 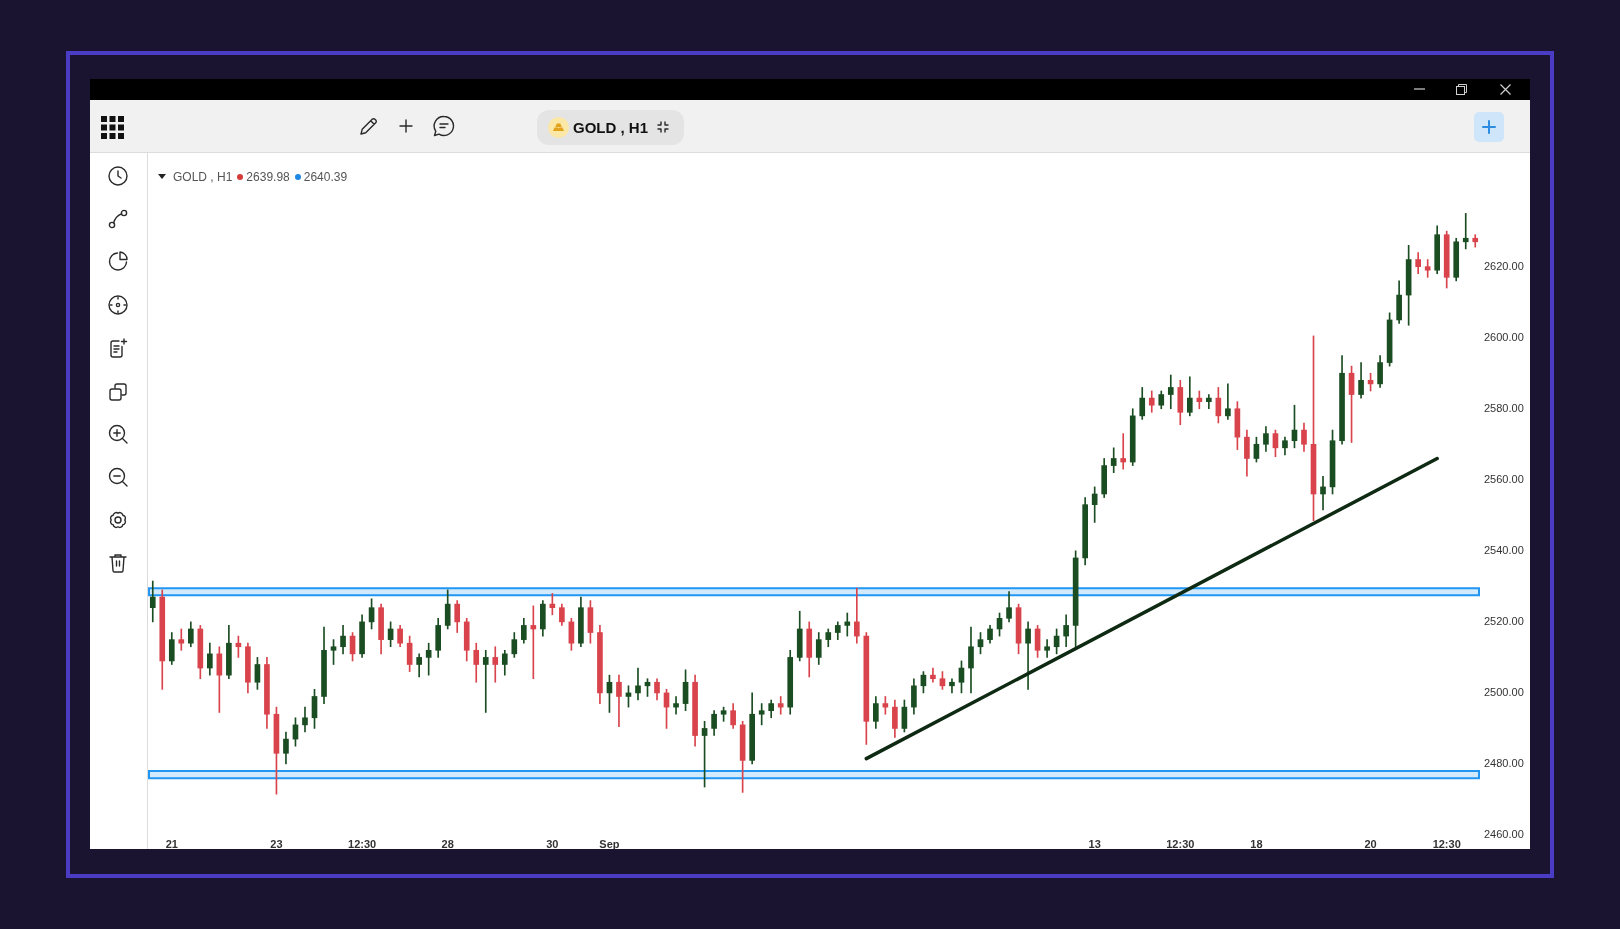 What do you see at coordinates (447, 843) in the screenshot?
I see `x-tick-label: 28` at bounding box center [447, 843].